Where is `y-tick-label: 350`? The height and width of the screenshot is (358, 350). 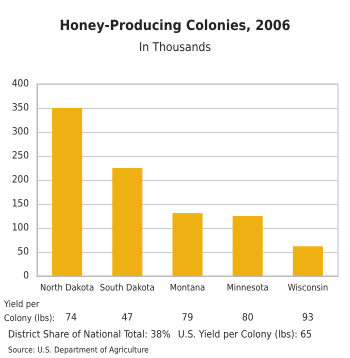
y-tick-label: 350 is located at coordinates (21, 108).